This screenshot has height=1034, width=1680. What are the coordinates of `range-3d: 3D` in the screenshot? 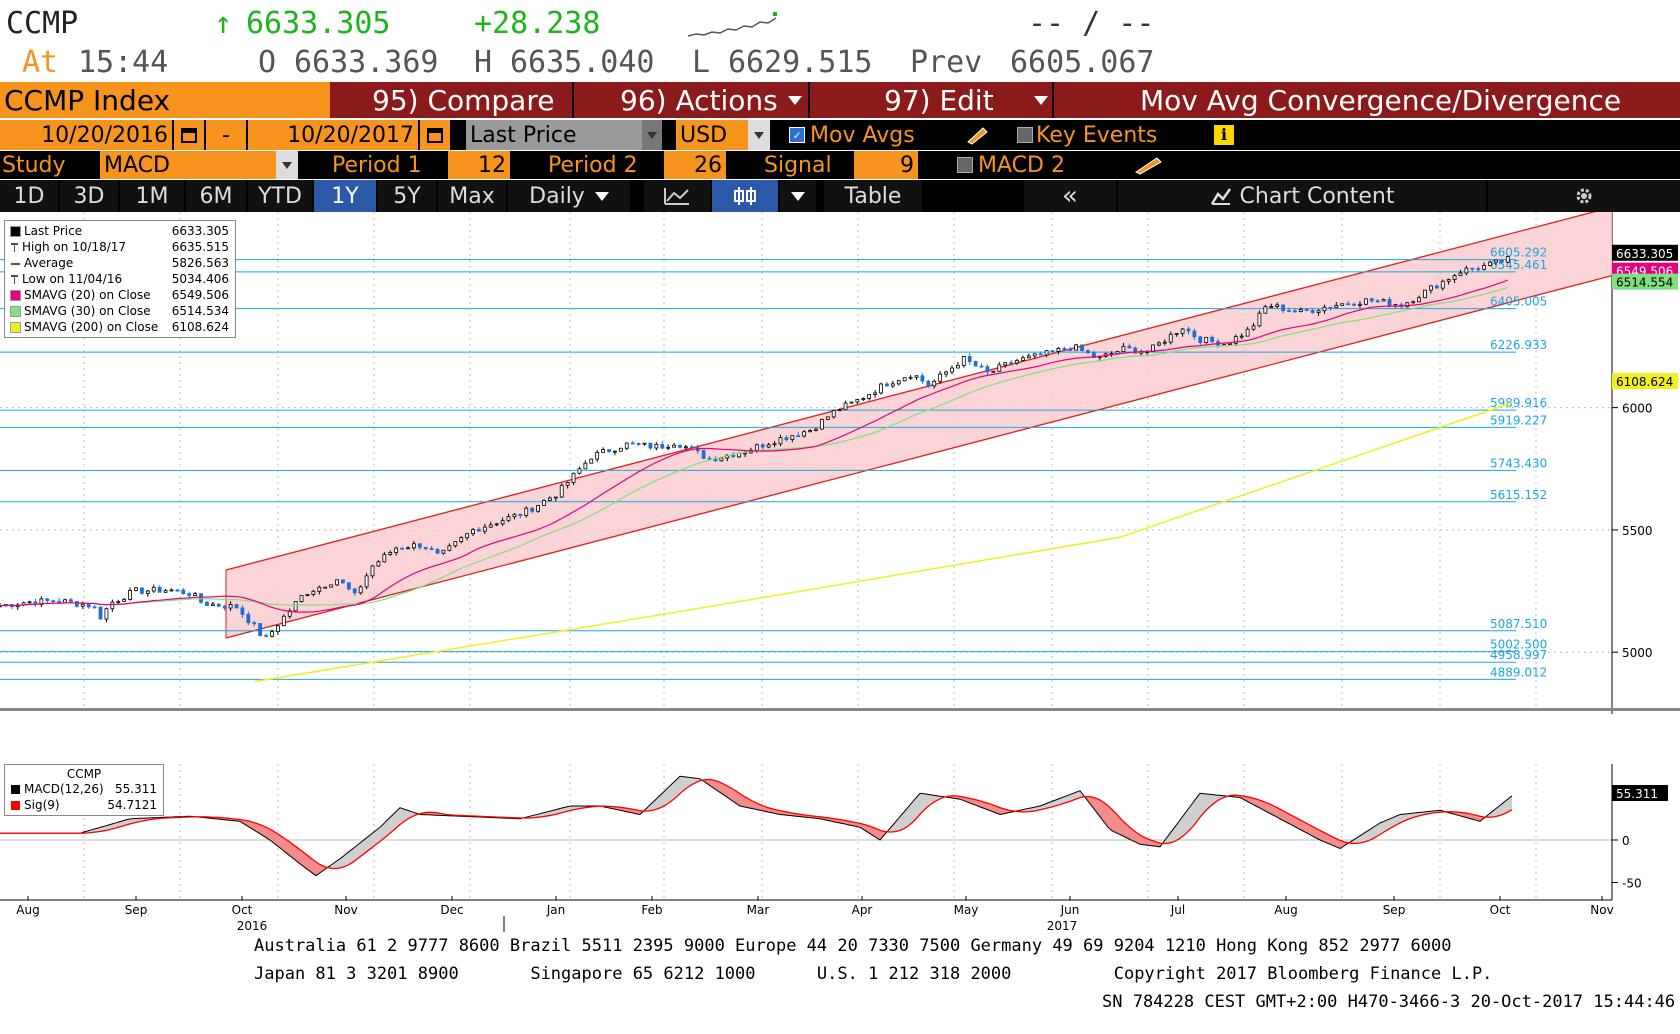 It's located at (89, 196).